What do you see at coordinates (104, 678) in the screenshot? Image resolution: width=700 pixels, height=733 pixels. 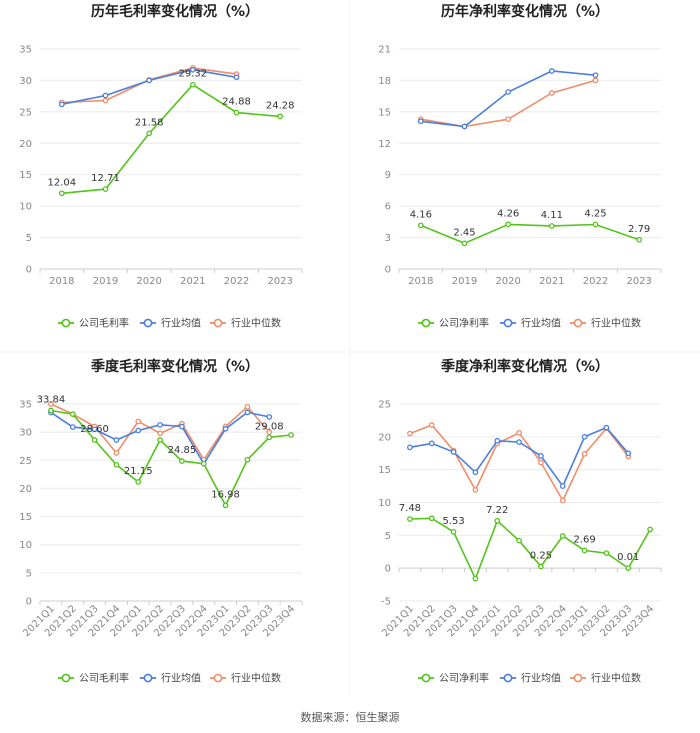 I see `legend-label: 公司毛利率` at bounding box center [104, 678].